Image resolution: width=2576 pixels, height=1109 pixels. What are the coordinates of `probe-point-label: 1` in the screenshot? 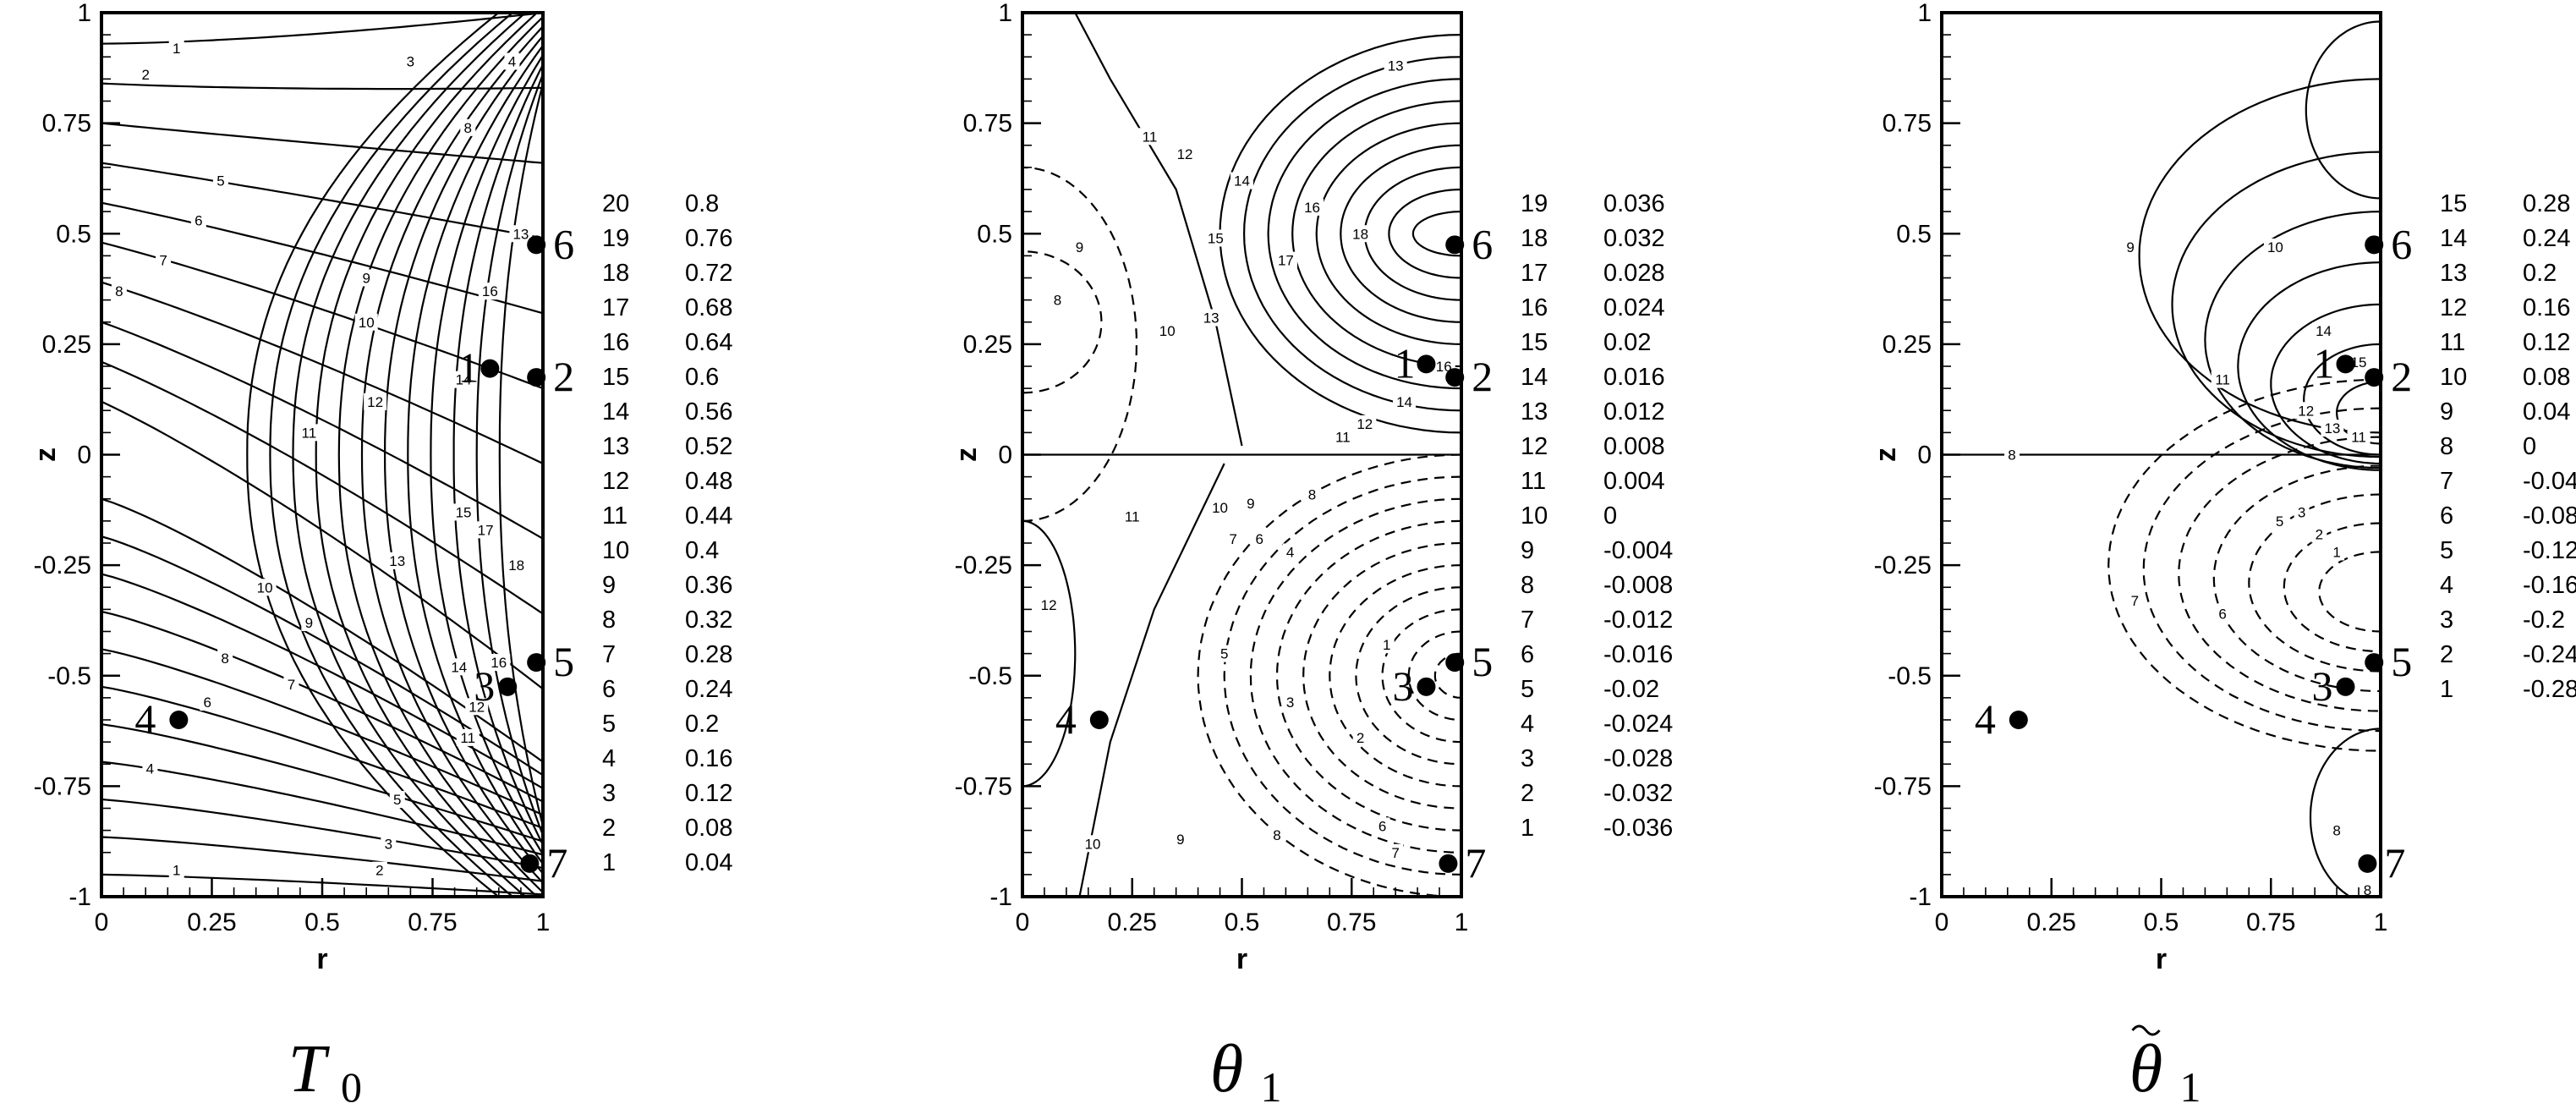 It's located at (2323, 363).